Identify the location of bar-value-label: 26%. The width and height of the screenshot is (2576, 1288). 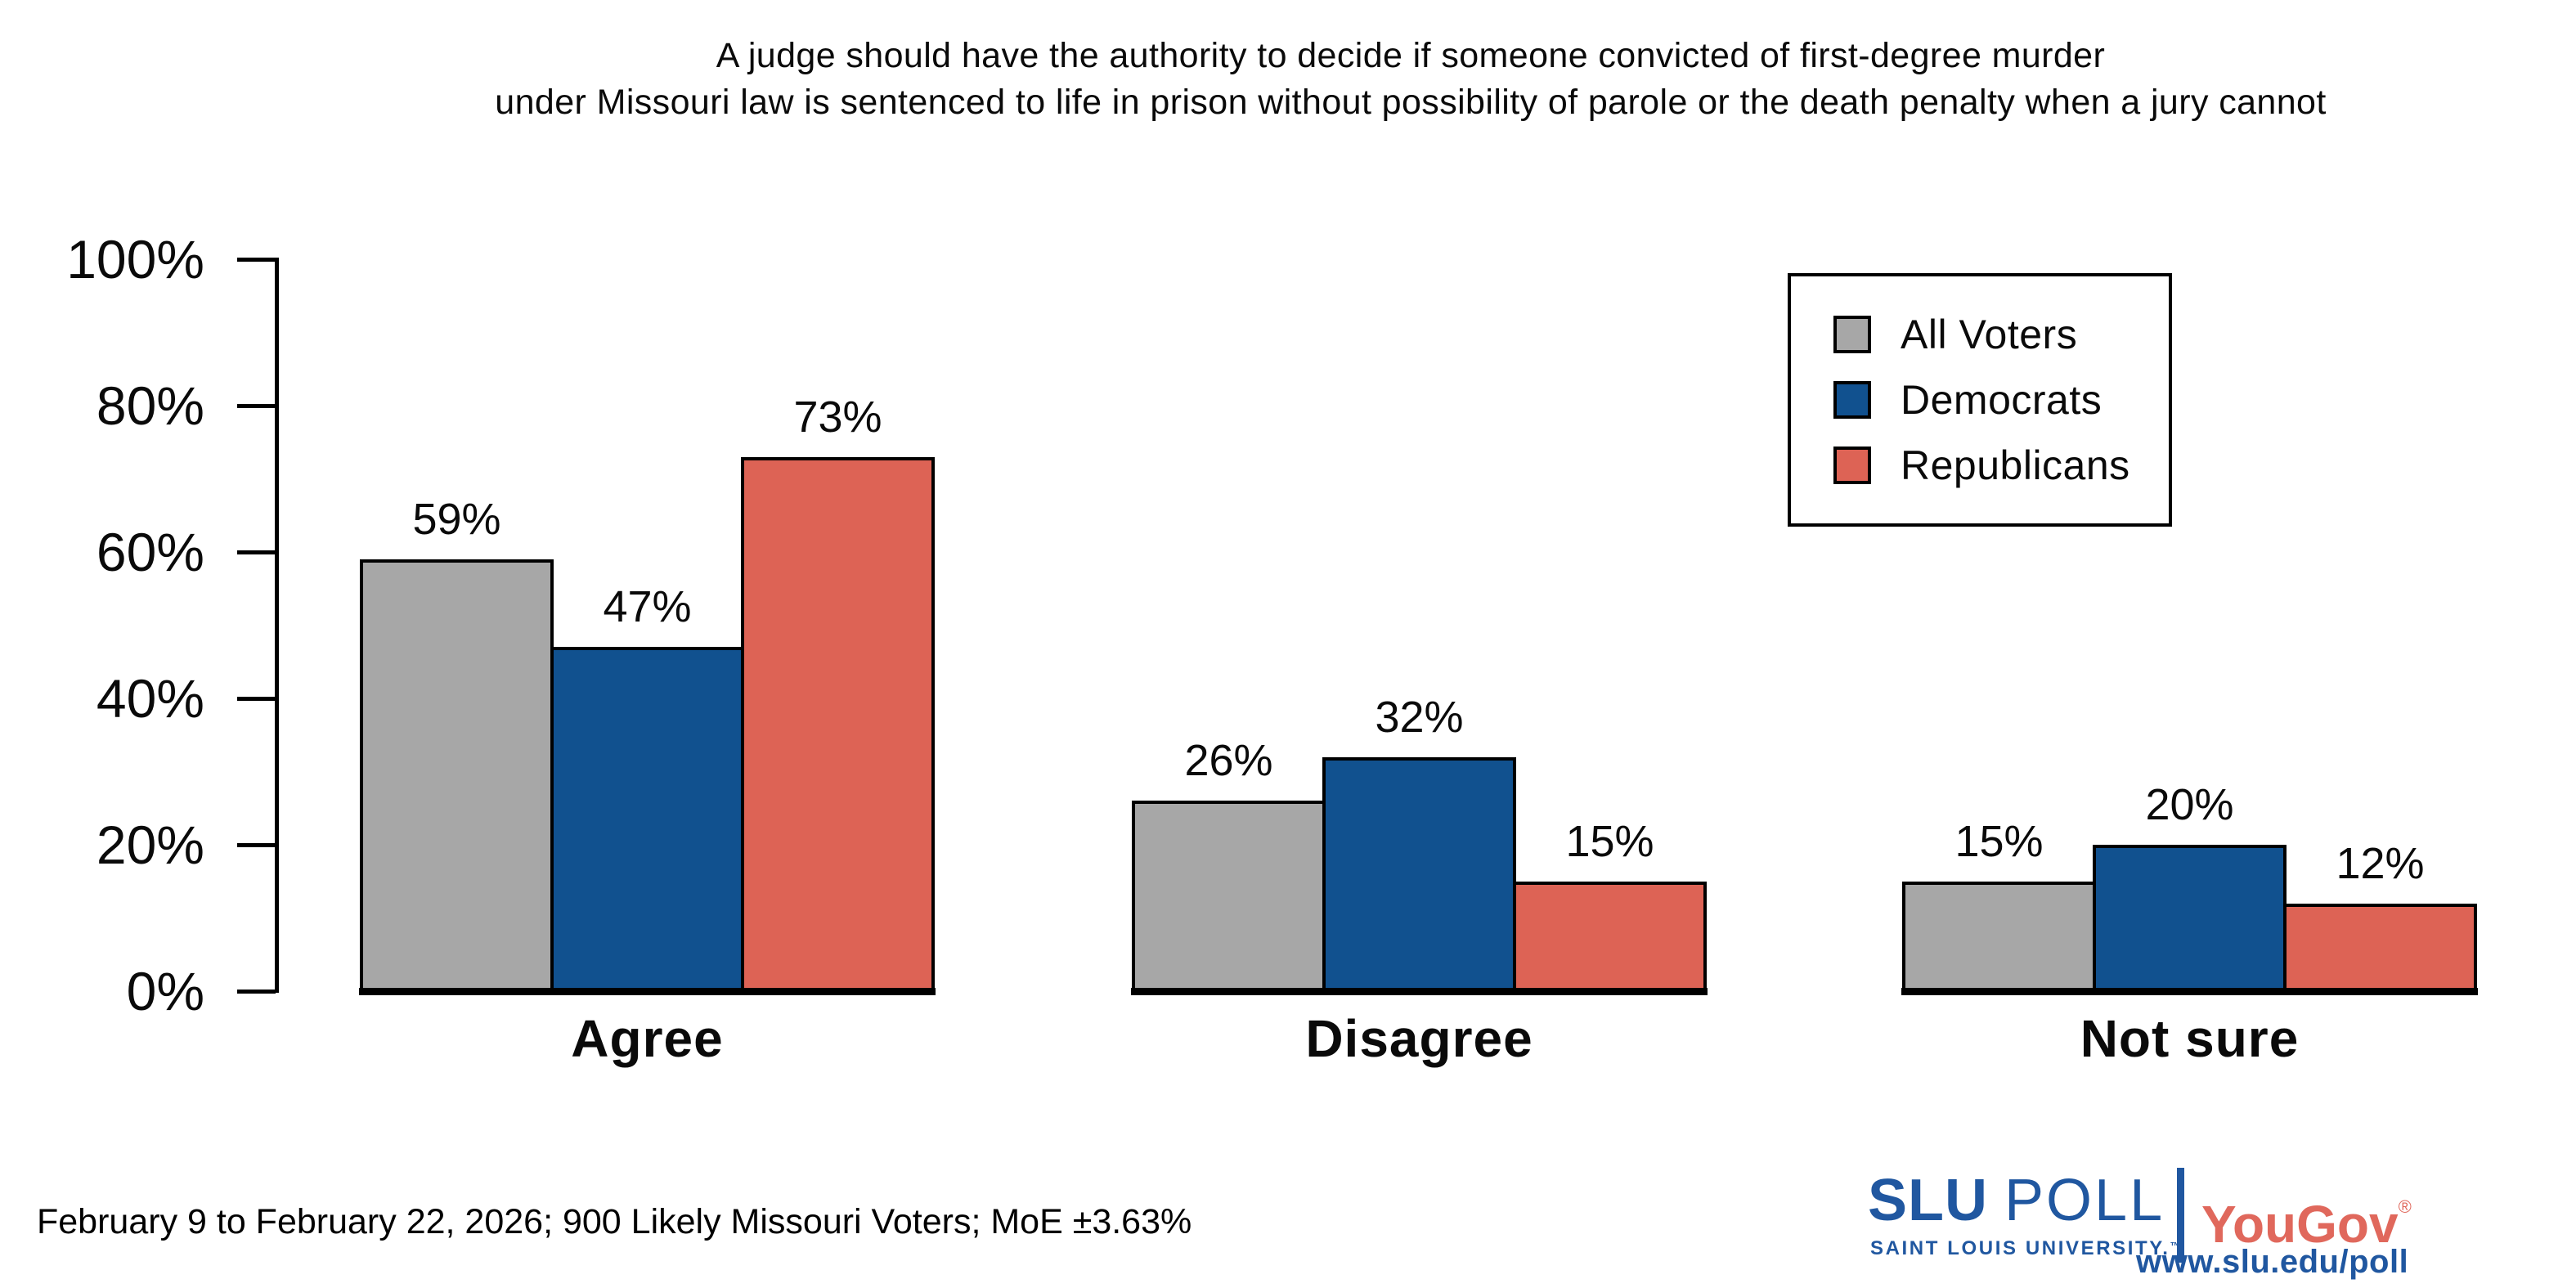
(1228, 760).